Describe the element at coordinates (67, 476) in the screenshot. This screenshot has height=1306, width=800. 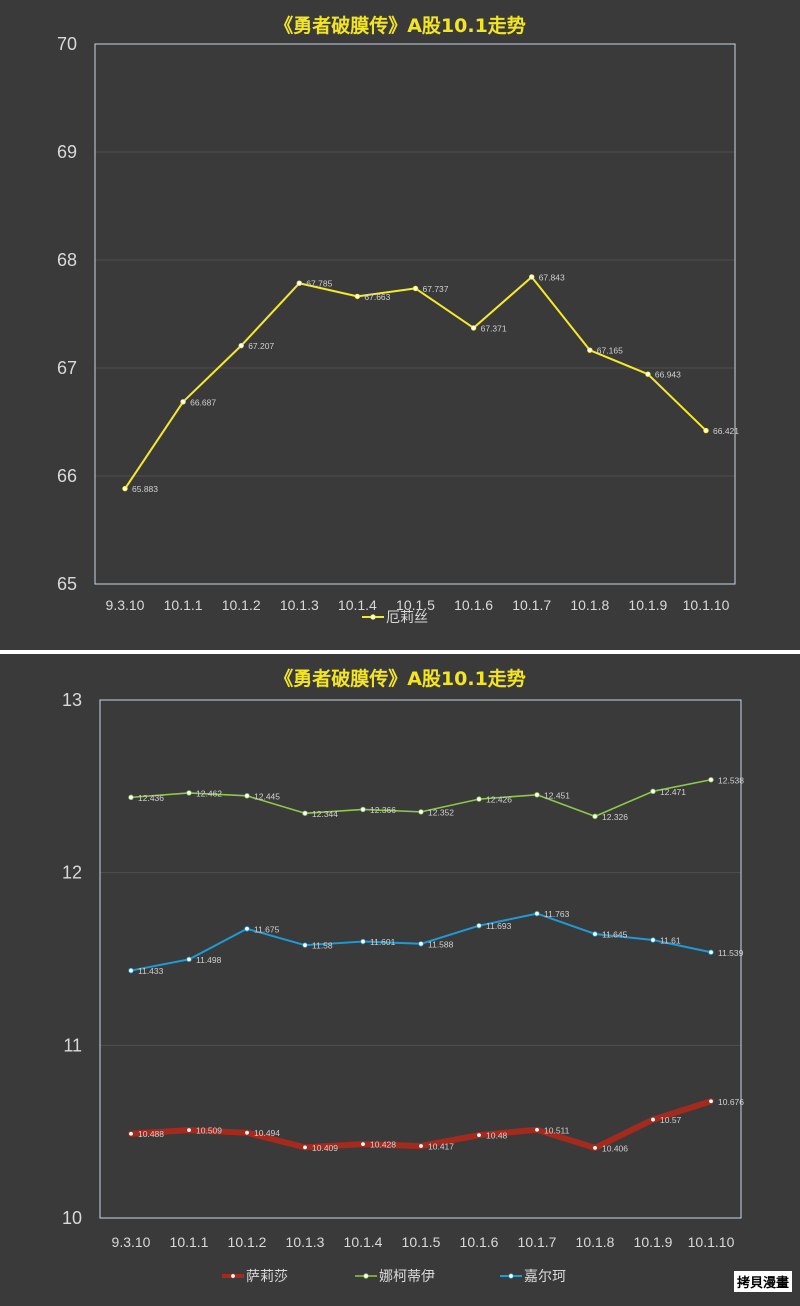
I see `y-tick-label: 66` at that location.